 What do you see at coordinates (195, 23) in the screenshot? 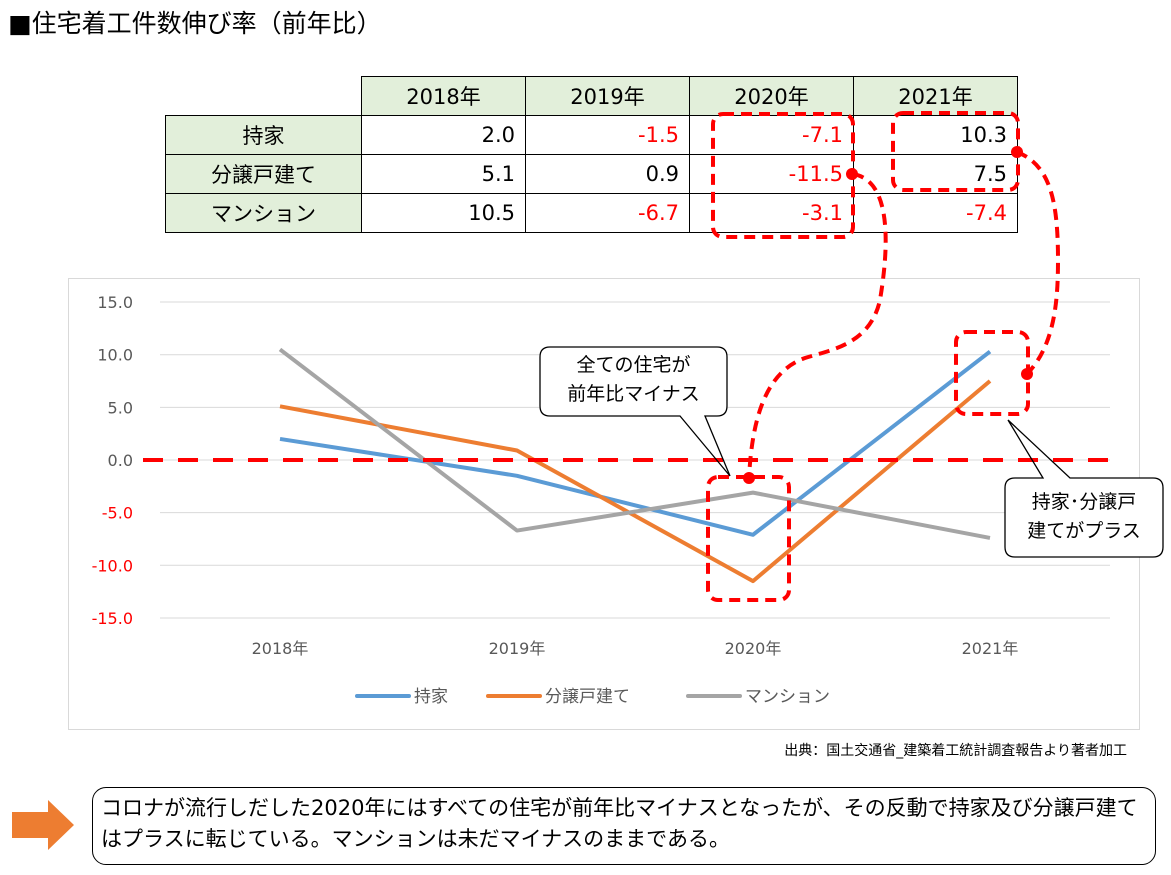
I see `page-title: ■住宅着工件数伸び率（前年比）` at bounding box center [195, 23].